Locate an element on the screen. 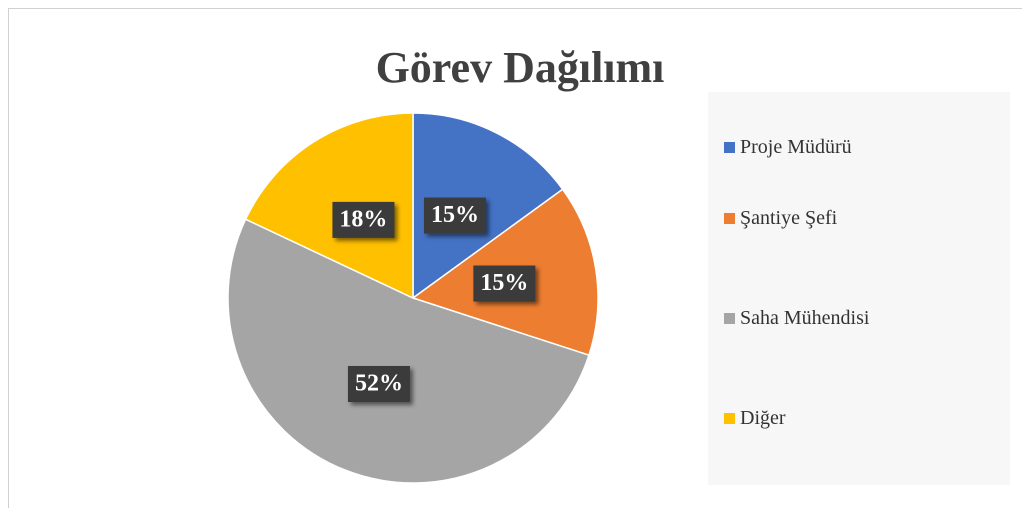  legend-entry: Saha Mühendisi is located at coordinates (802, 318).